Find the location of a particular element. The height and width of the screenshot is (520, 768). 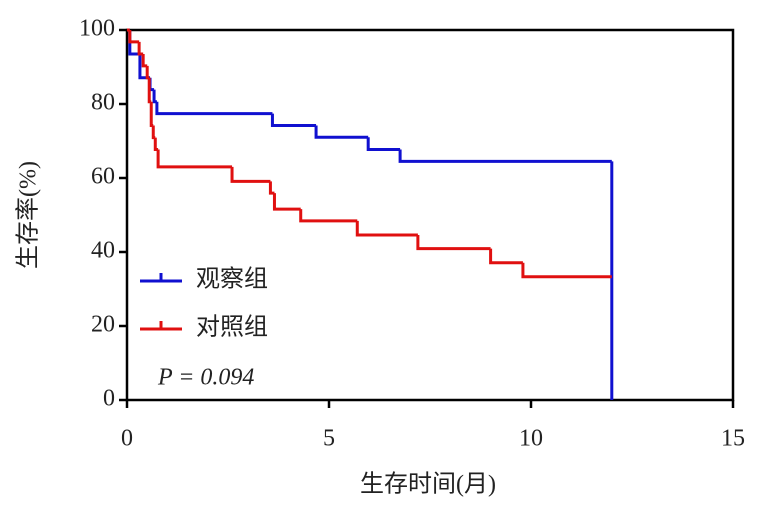

y-axis-label: 生存率(%) is located at coordinates (28, 215).